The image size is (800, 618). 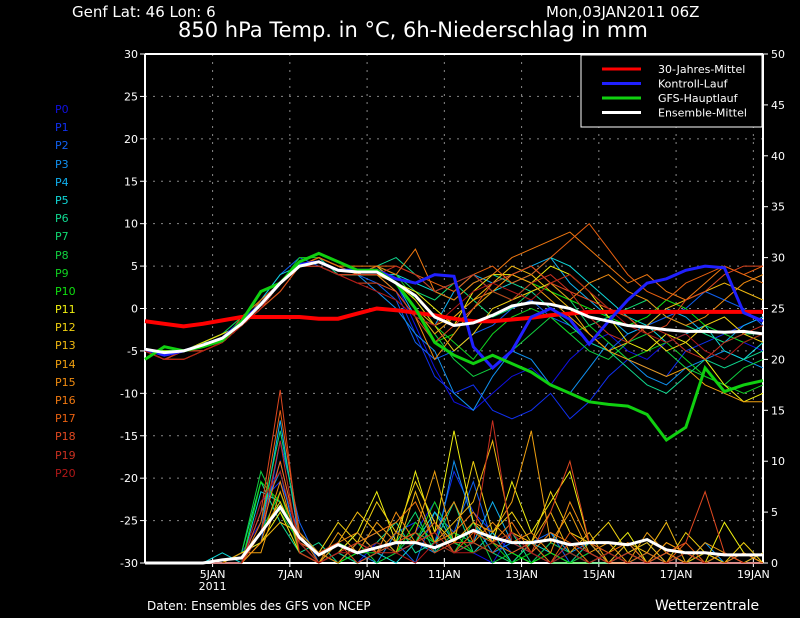 I want to click on temp-line-p20, so click(x=454, y=312).